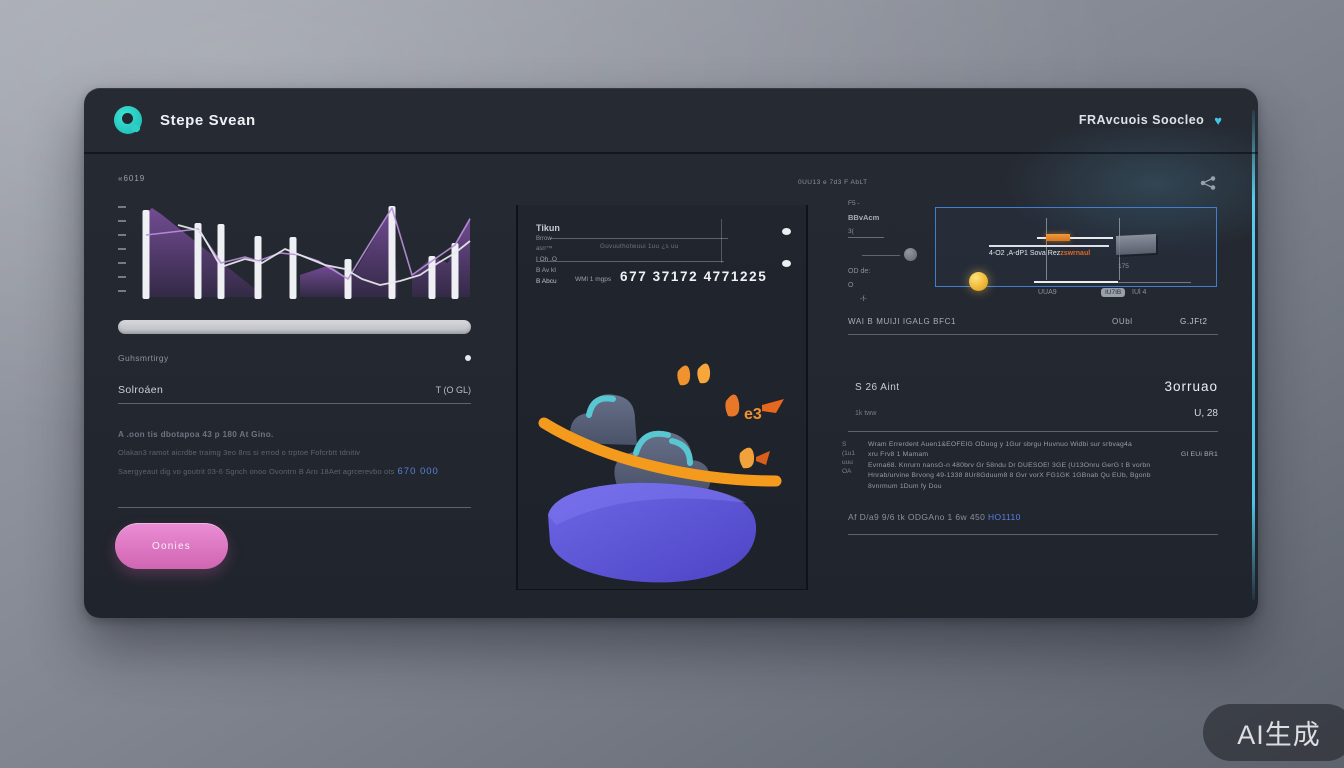  What do you see at coordinates (546, 259) in the screenshot?
I see `field-label-4: I Oh .O` at bounding box center [546, 259].